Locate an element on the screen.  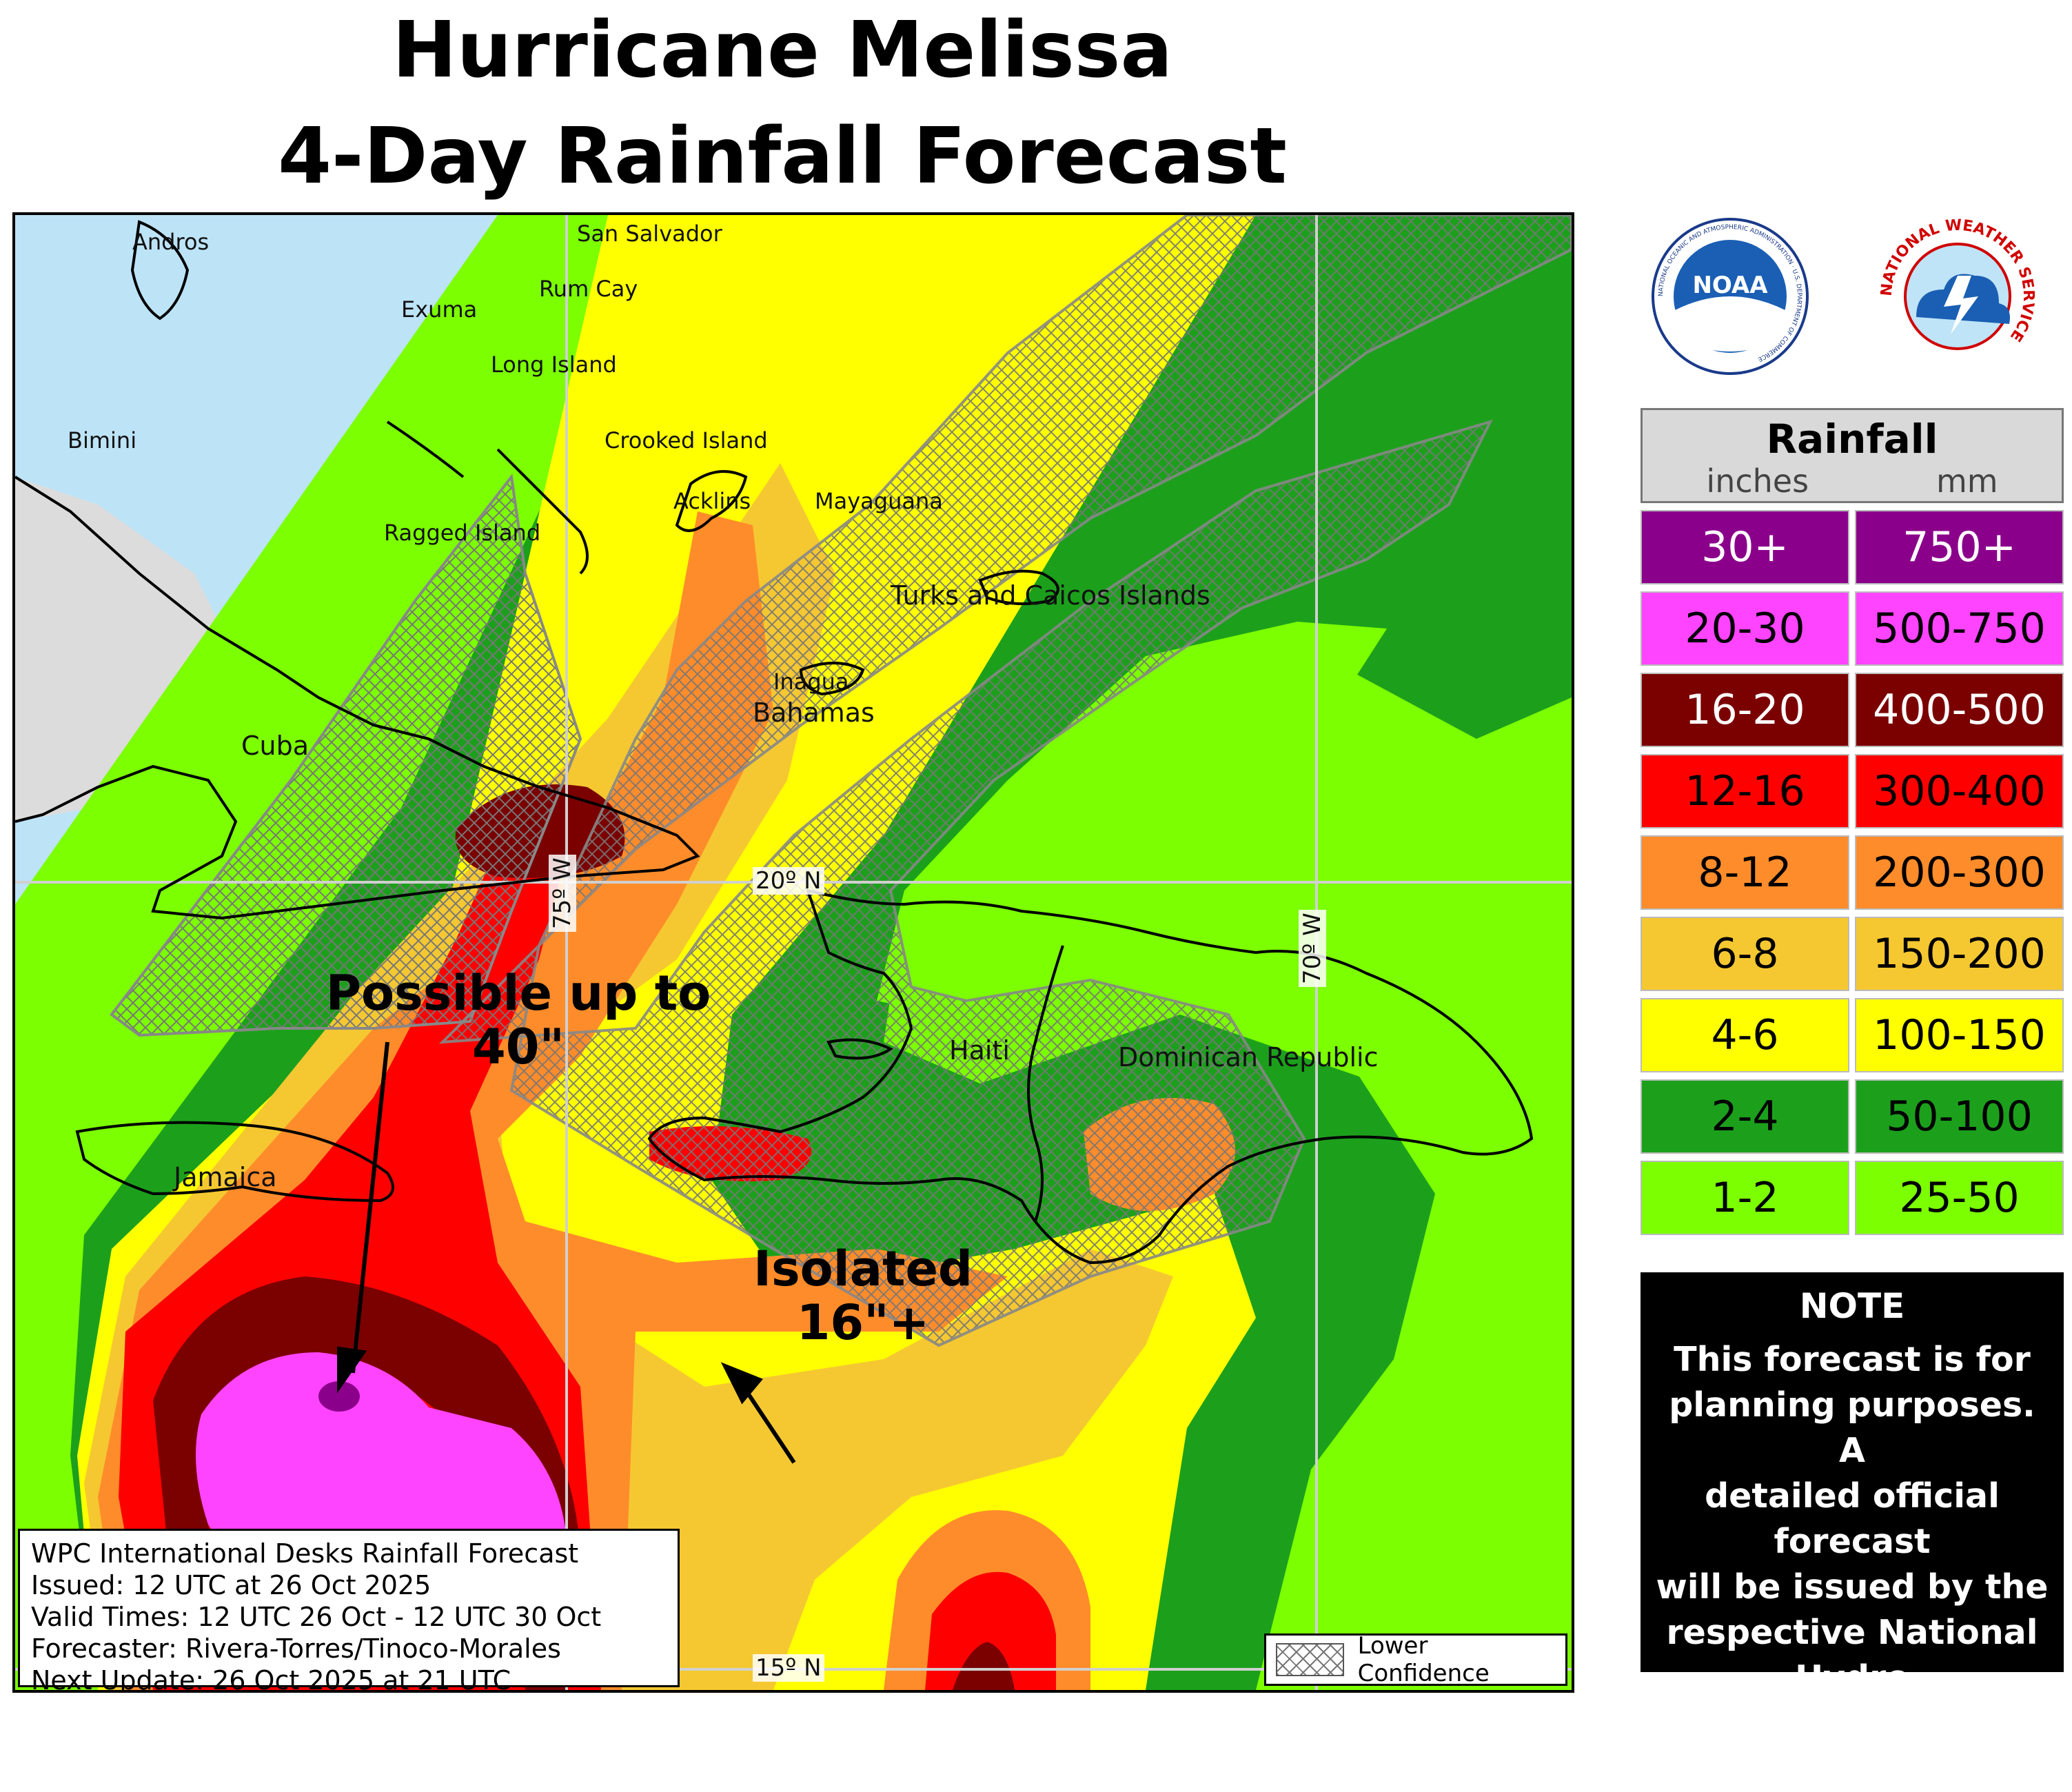
title-line-1: Hurricane Melissa is located at coordinates (783, 50).